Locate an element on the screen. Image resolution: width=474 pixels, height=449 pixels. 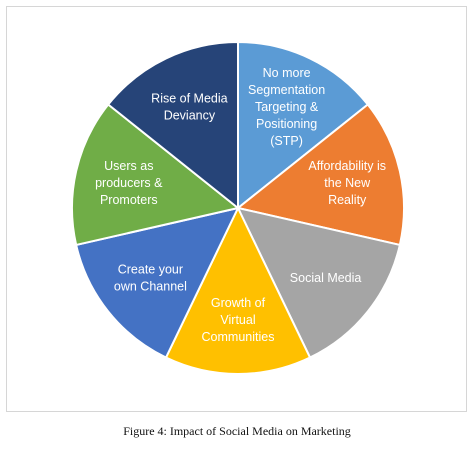
pie-label-line: Deviancy is located at coordinates (190, 116).